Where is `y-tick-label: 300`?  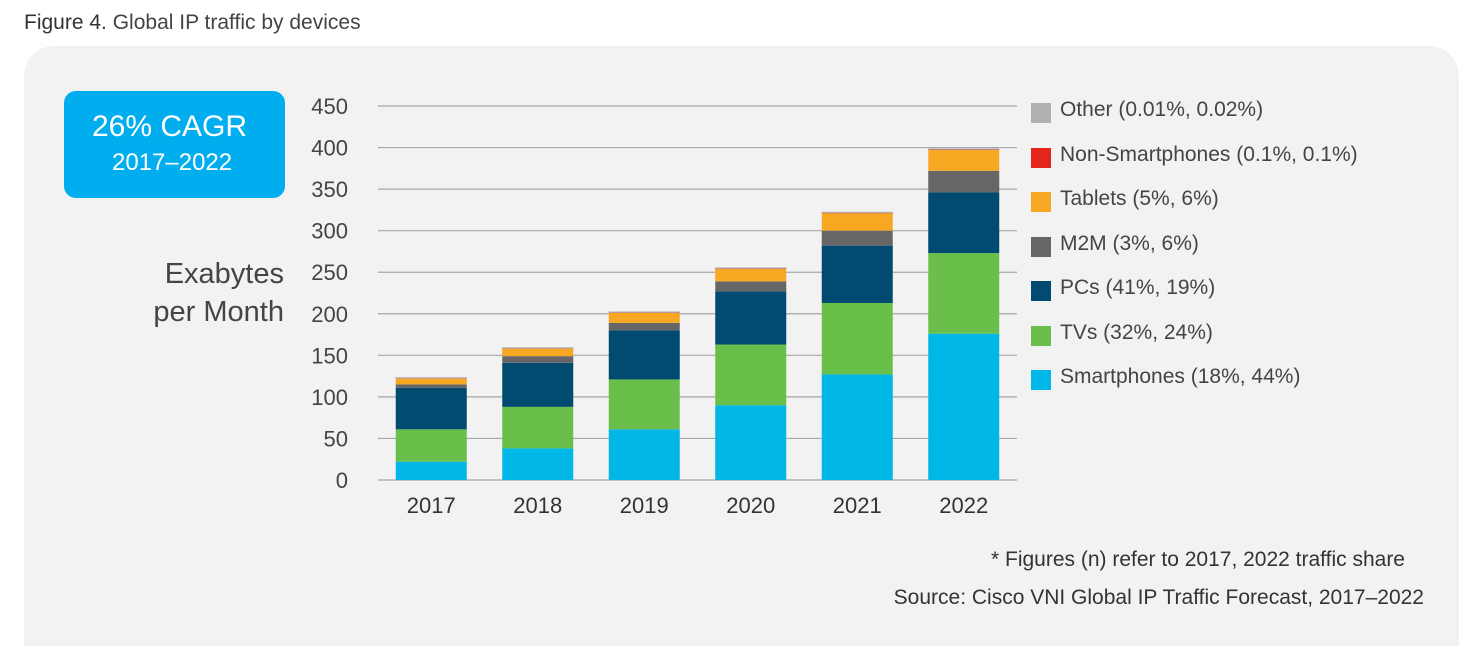
y-tick-label: 300 is located at coordinates (329, 231).